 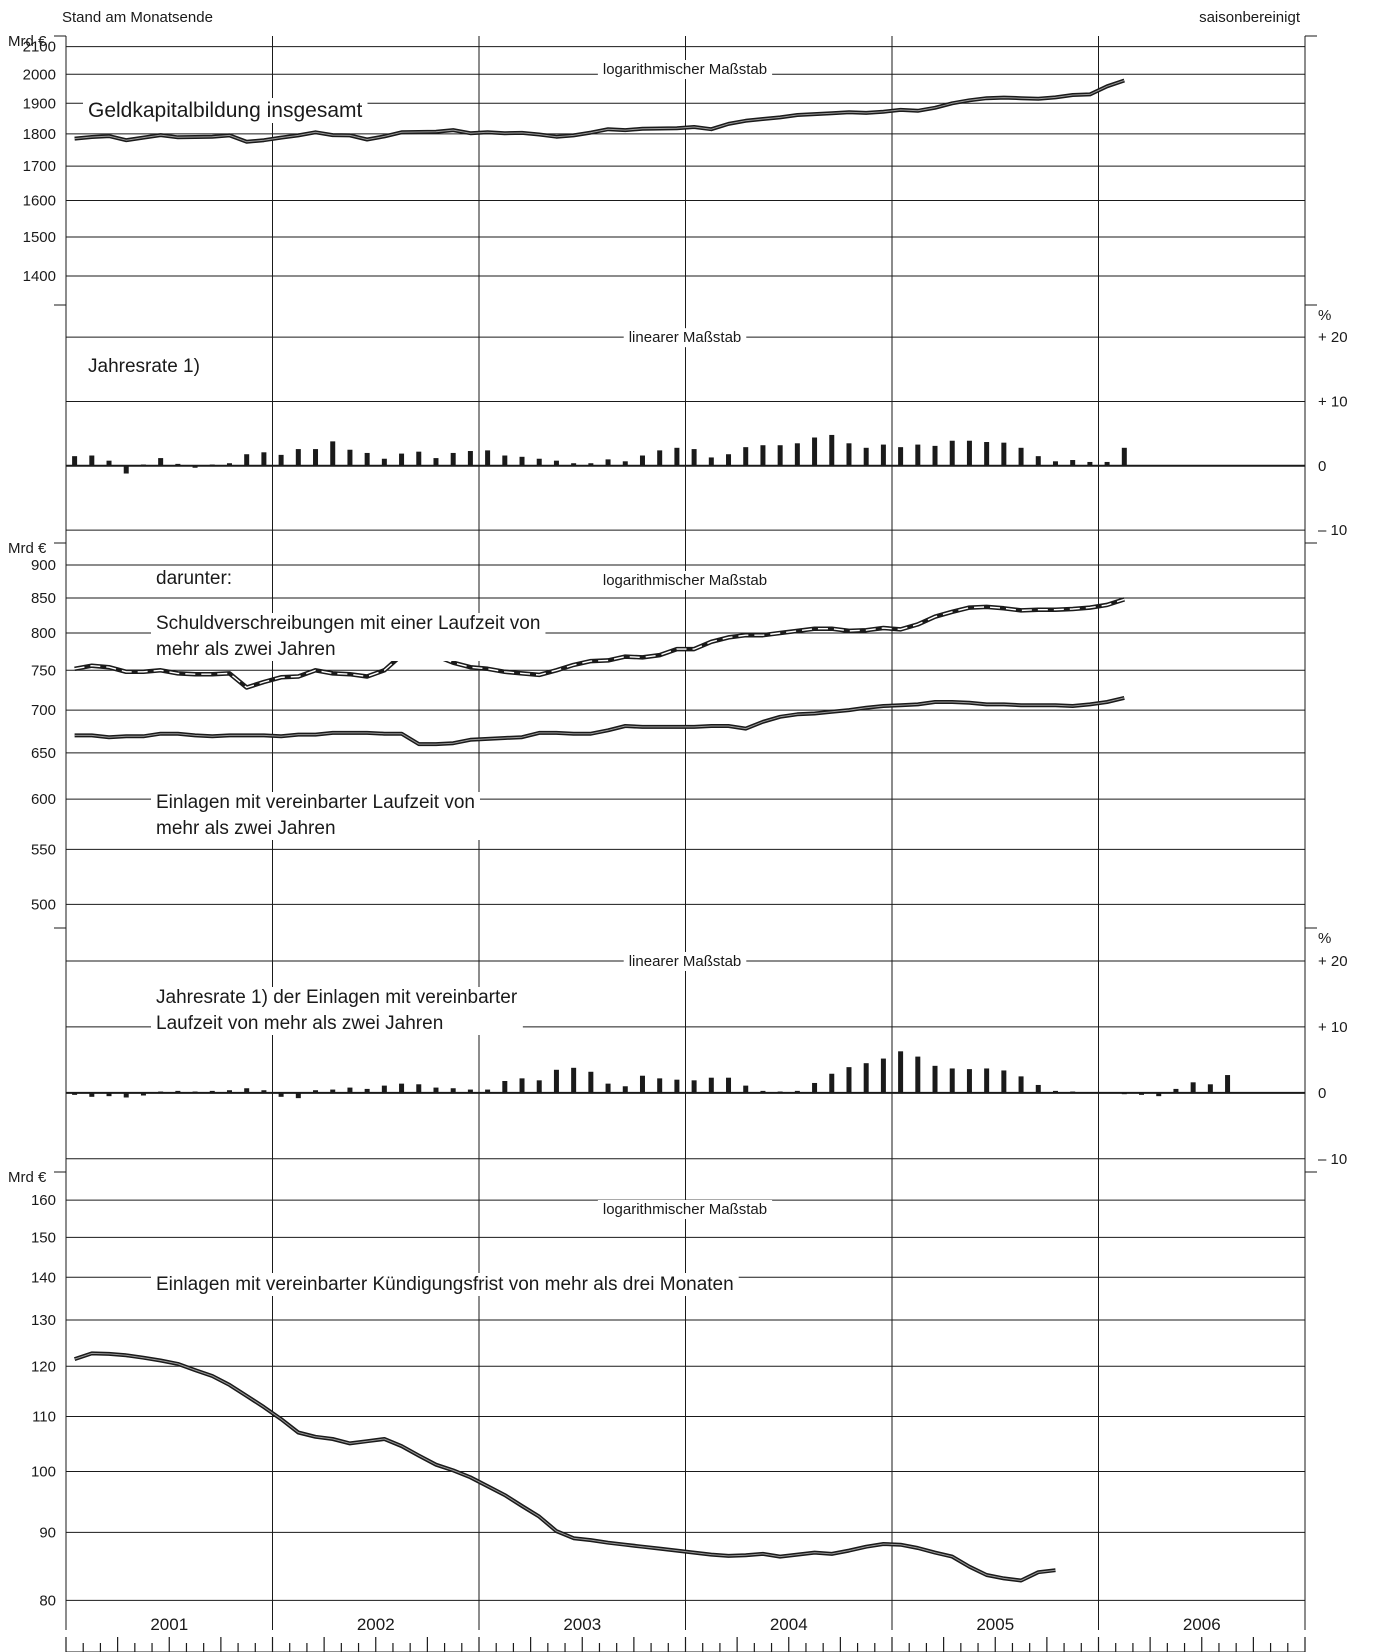 What do you see at coordinates (27, 548) in the screenshot?
I see `panel-darunter-unit-label: Mrd €` at bounding box center [27, 548].